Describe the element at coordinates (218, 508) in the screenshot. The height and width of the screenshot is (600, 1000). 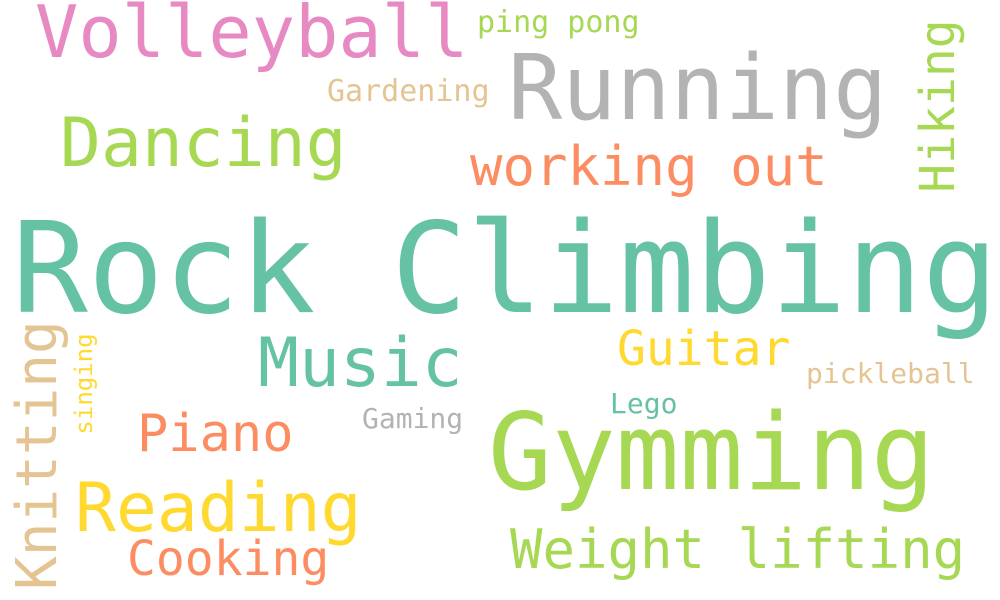
I see `word-reading: Reading` at that location.